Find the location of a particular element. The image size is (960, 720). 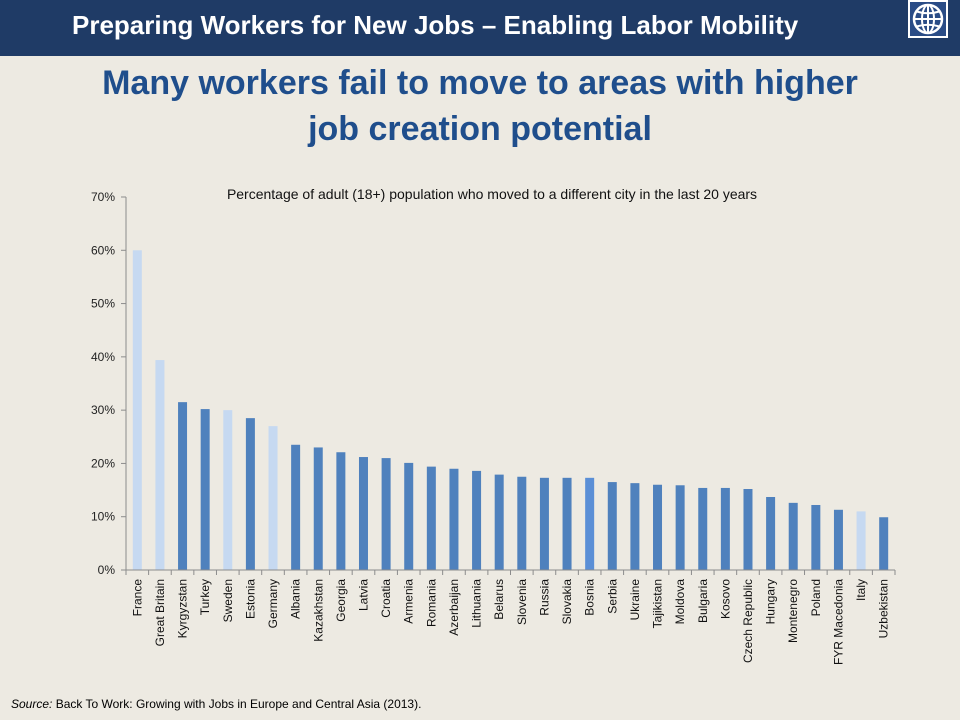

x-tick-label: Estonia is located at coordinates (250, 599).